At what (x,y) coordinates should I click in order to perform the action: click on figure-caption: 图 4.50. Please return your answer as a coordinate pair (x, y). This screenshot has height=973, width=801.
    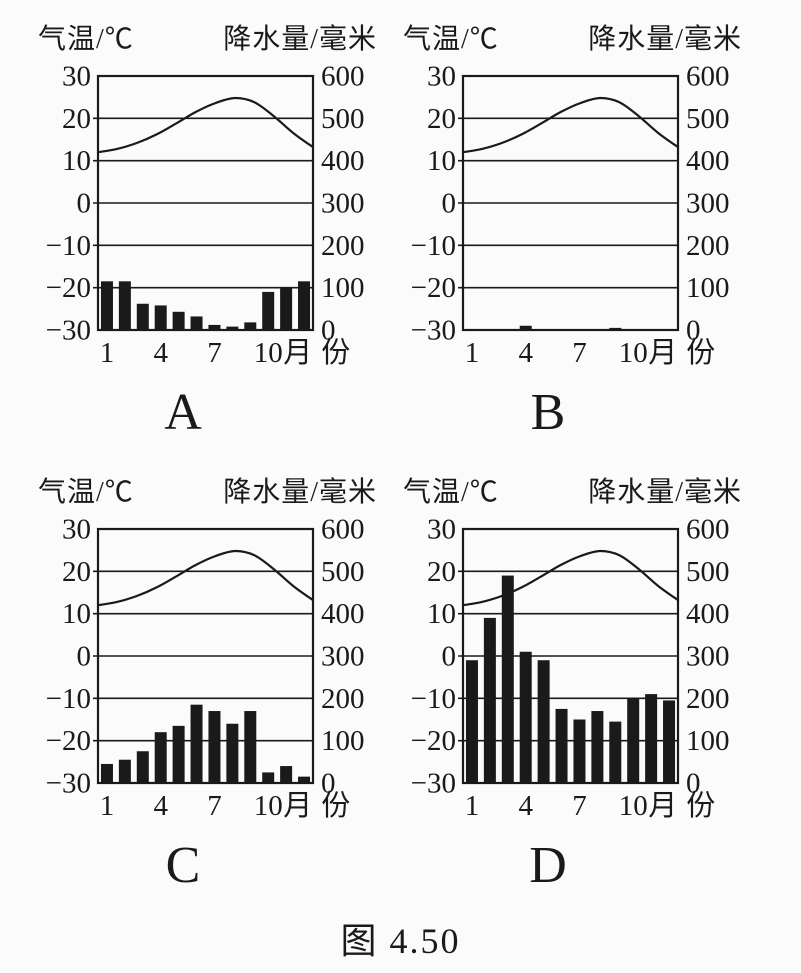
    Looking at the image, I should click on (400, 941).